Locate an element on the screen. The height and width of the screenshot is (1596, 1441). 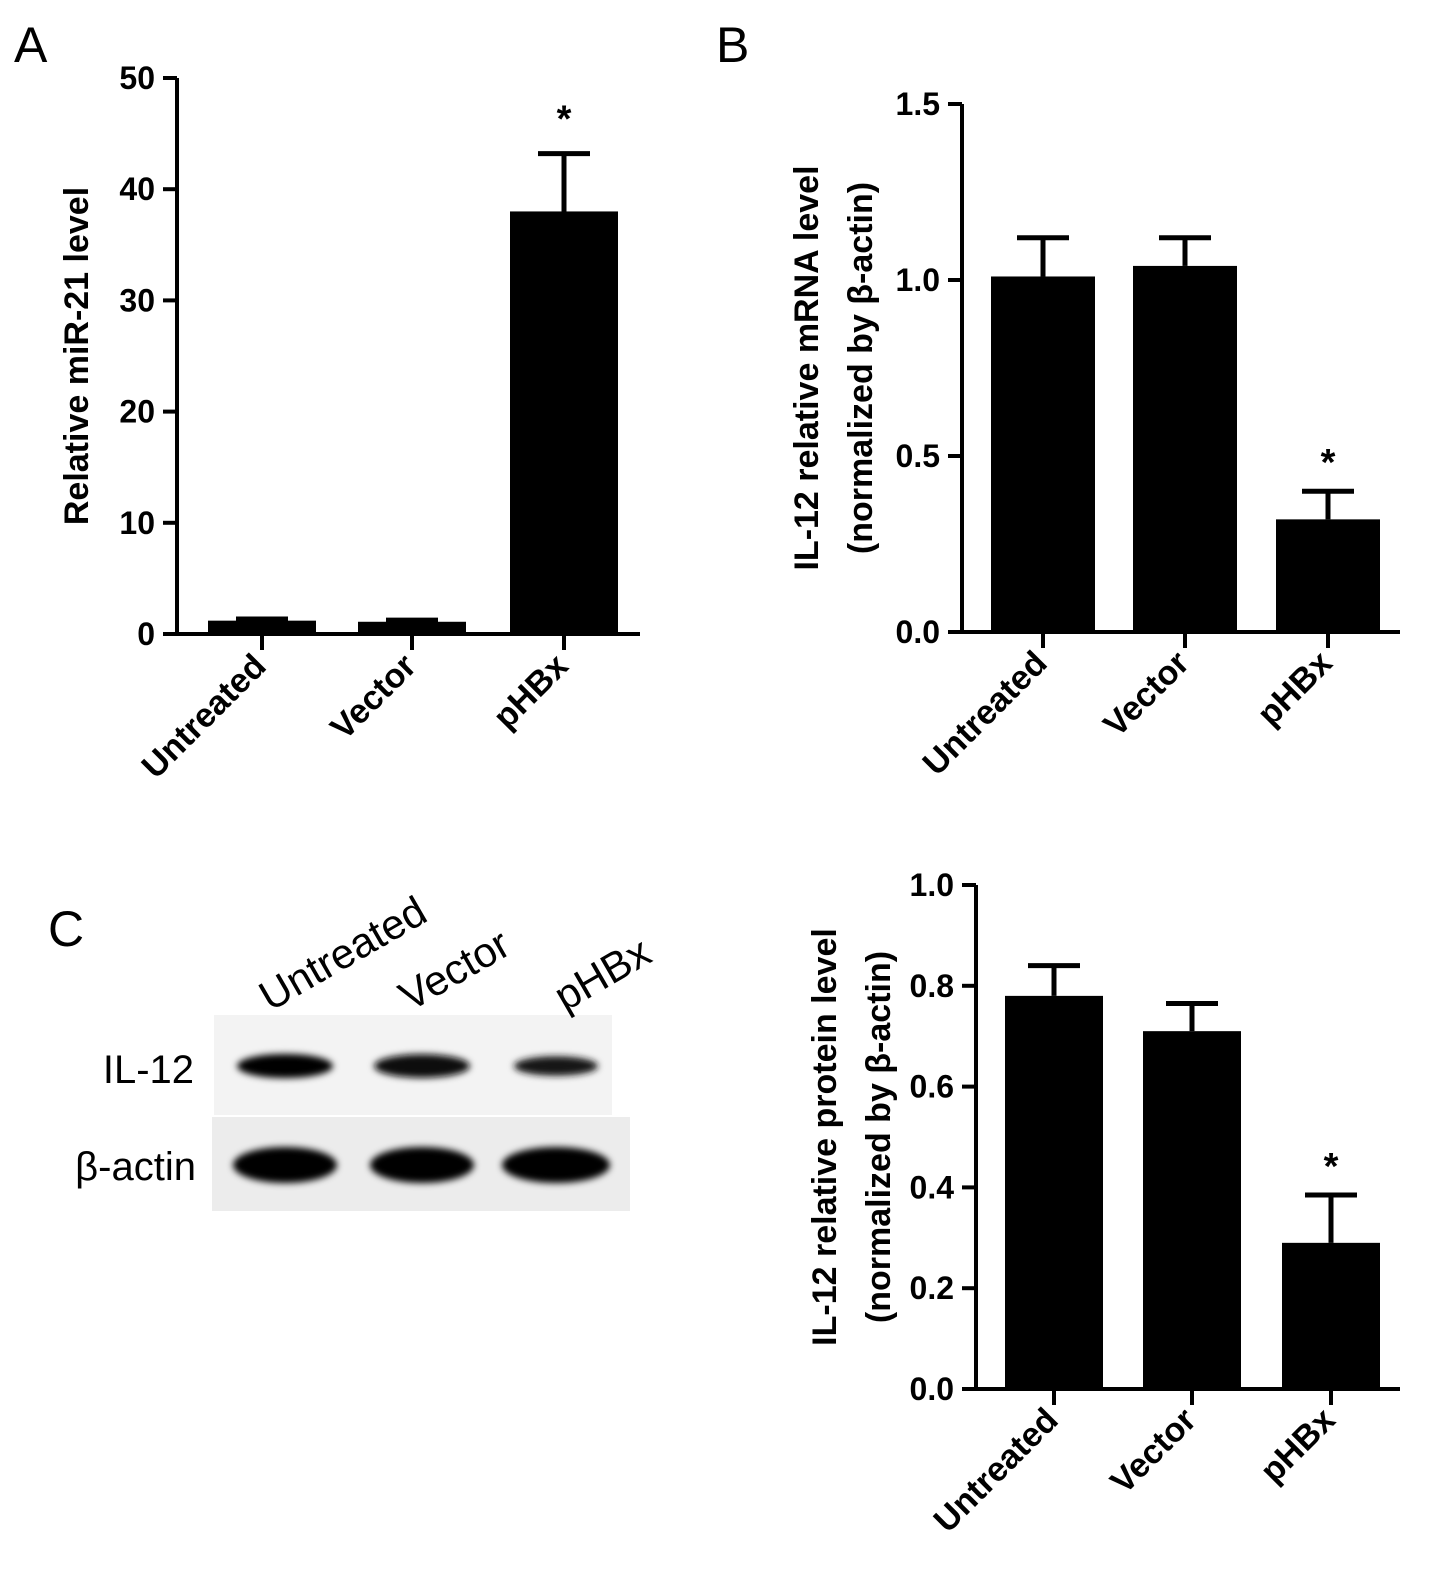
blot-band-il12-vector is located at coordinates (422, 1066).